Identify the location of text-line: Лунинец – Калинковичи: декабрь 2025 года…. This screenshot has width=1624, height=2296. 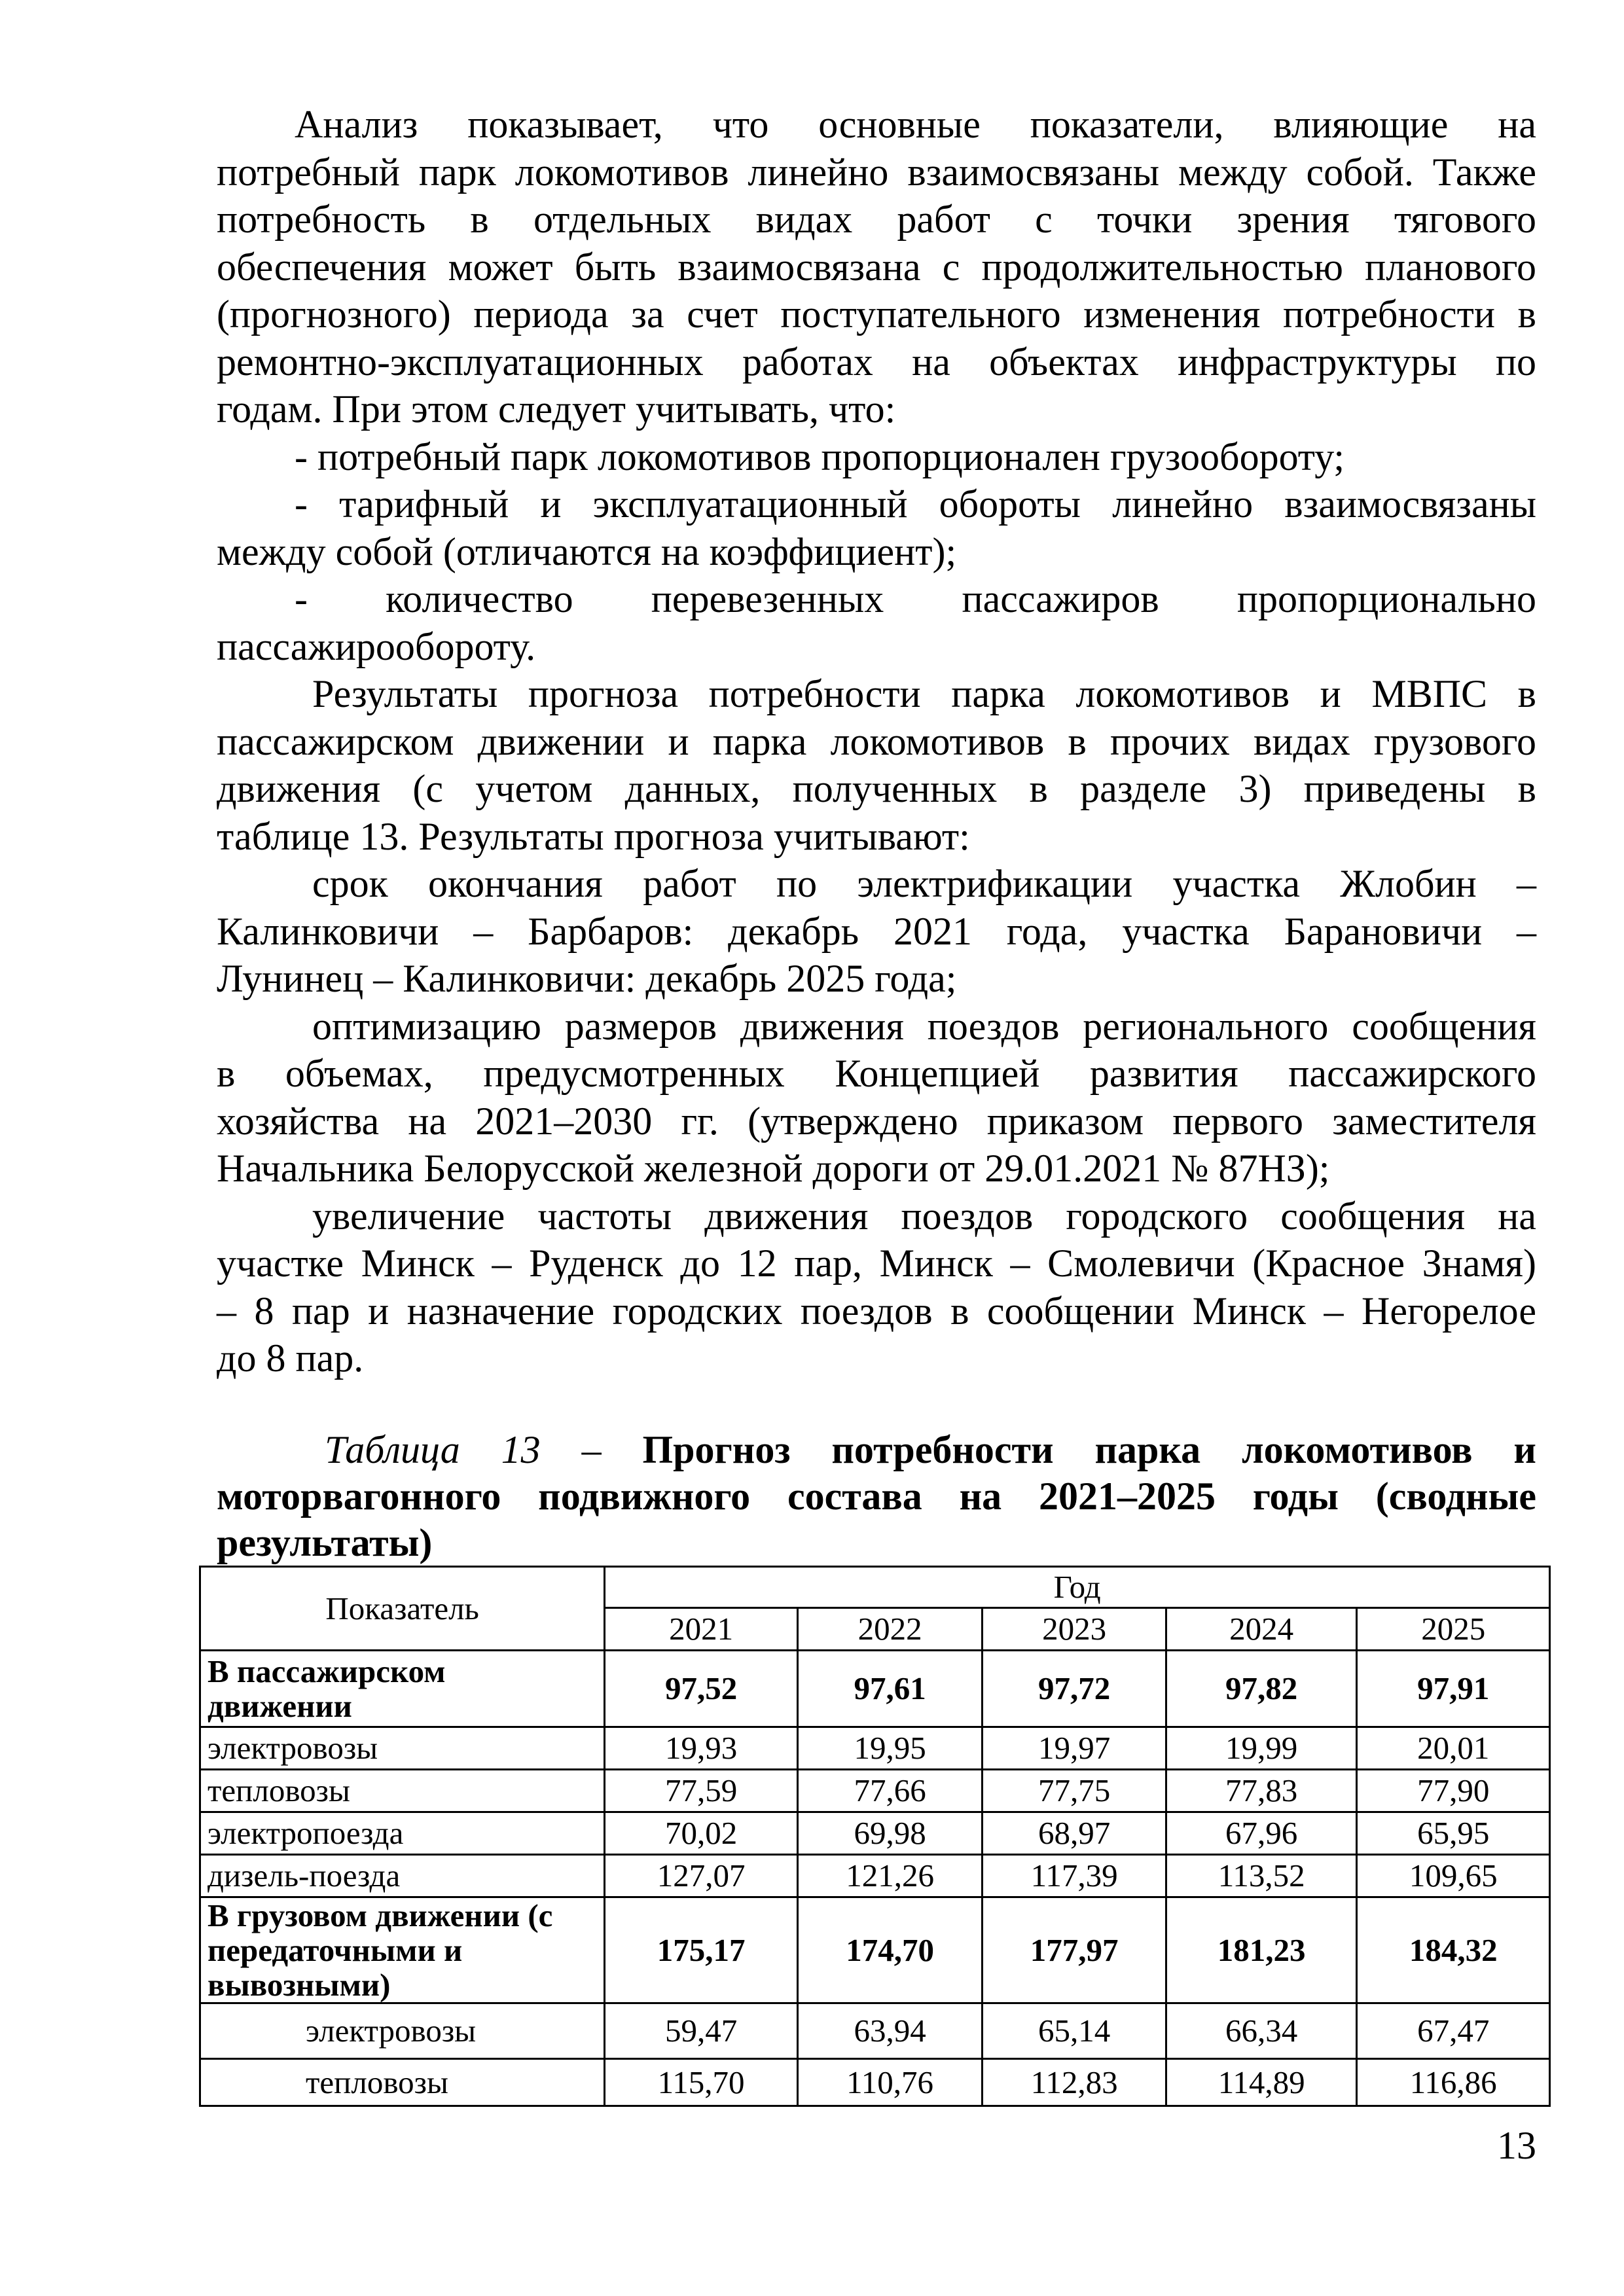
(587, 978).